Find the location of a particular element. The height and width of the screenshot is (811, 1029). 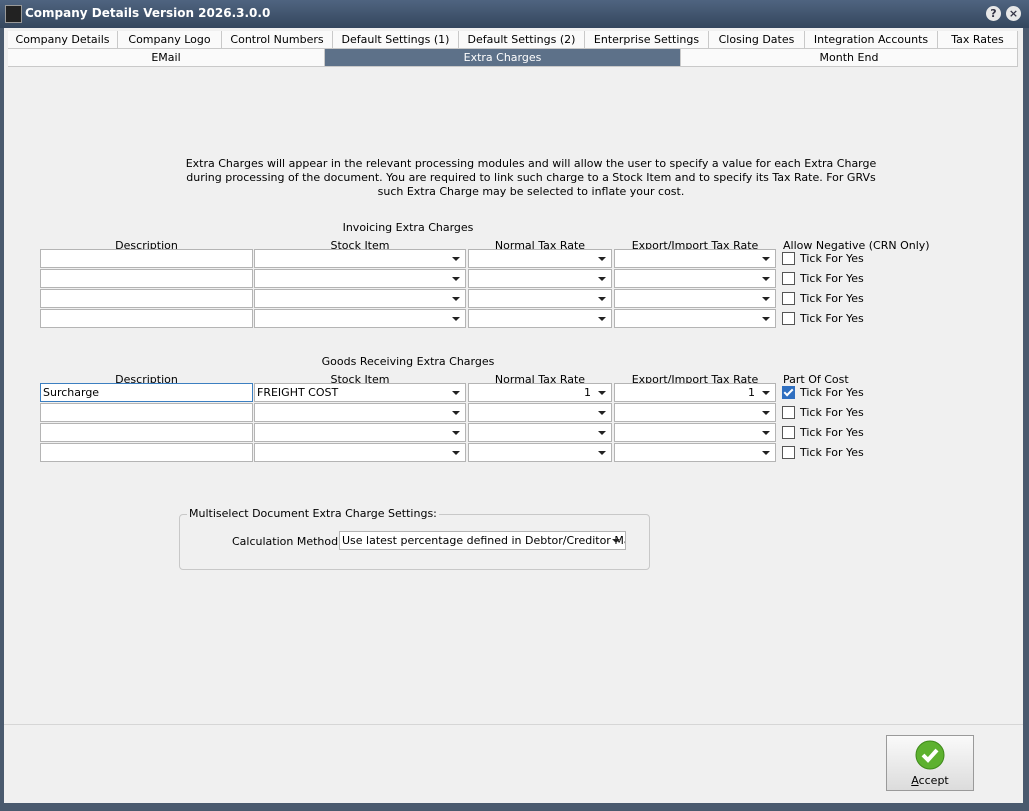

tab: Extra Charges is located at coordinates (503, 58).